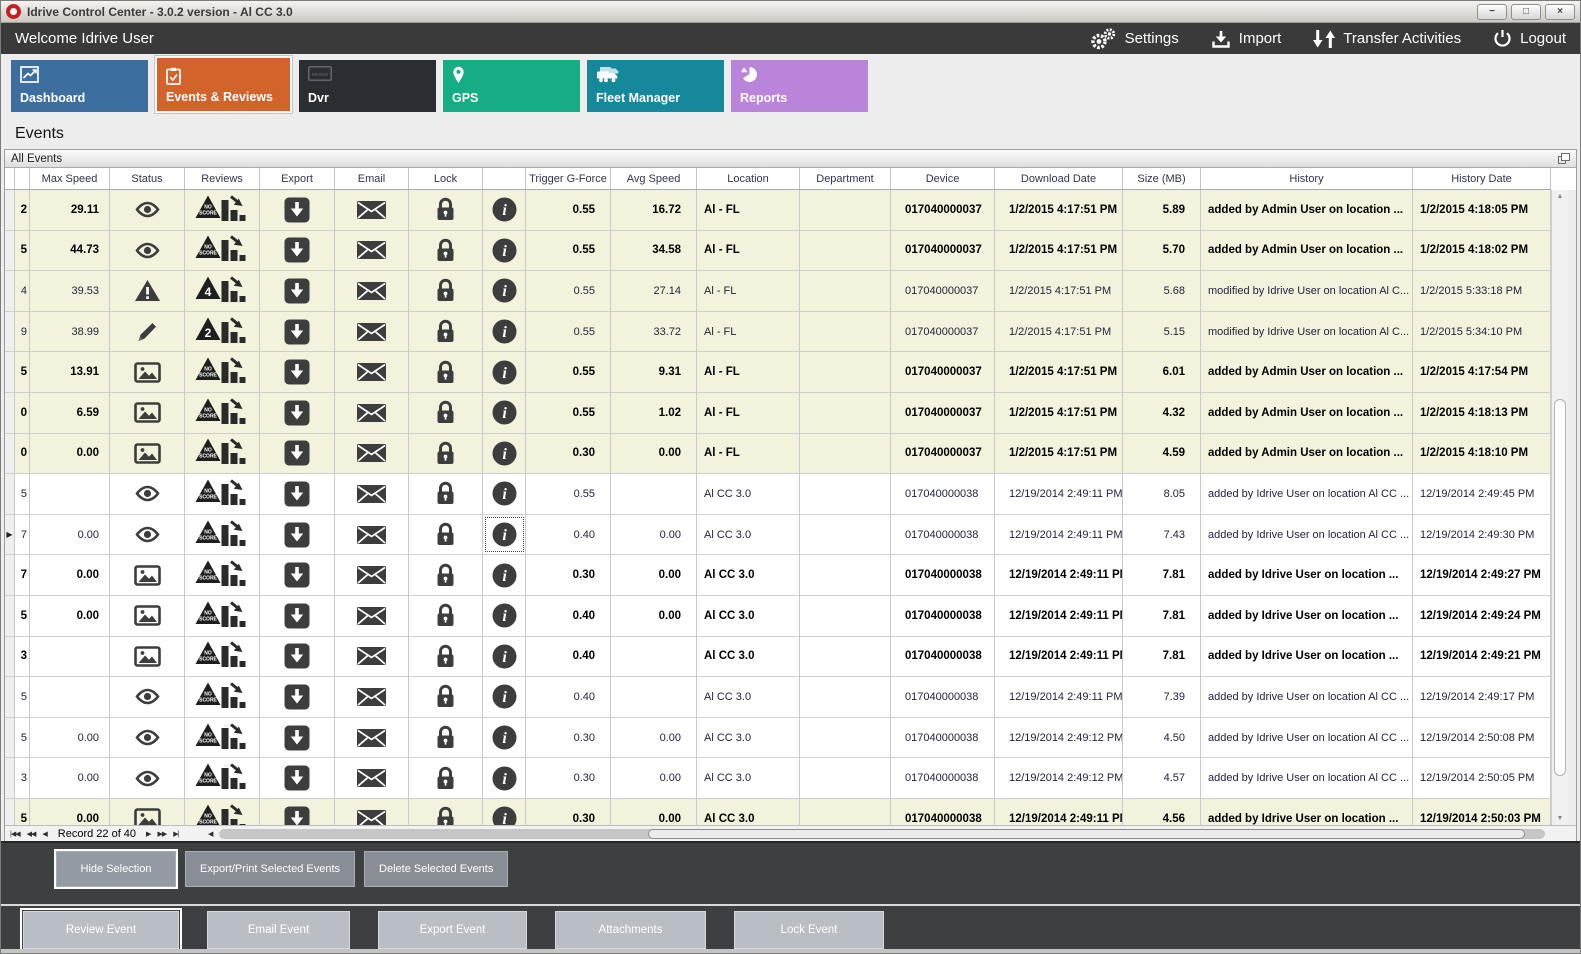 The width and height of the screenshot is (1581, 954). Describe the element at coordinates (148, 834) in the screenshot. I see `next-record-button: ▶` at that location.